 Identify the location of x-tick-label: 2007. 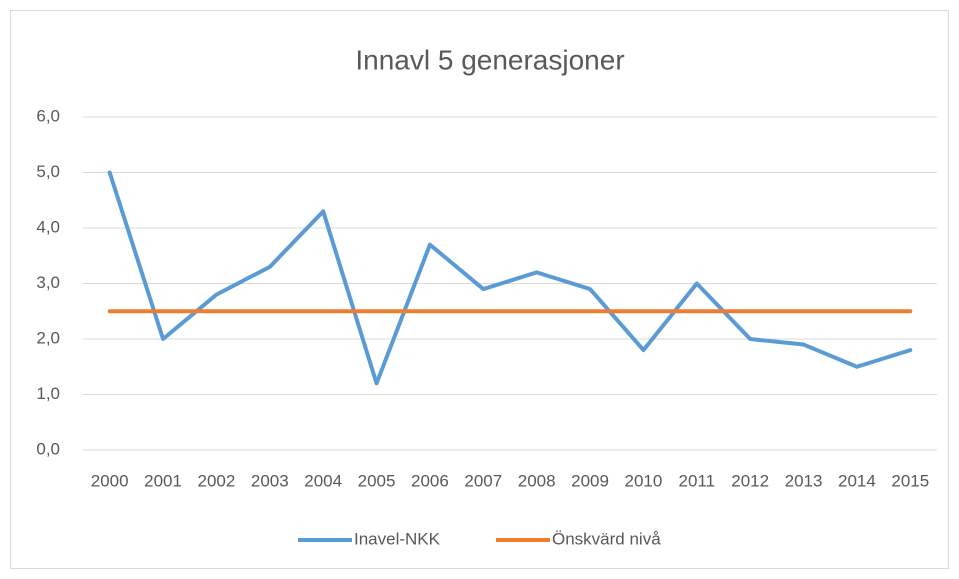
(483, 480).